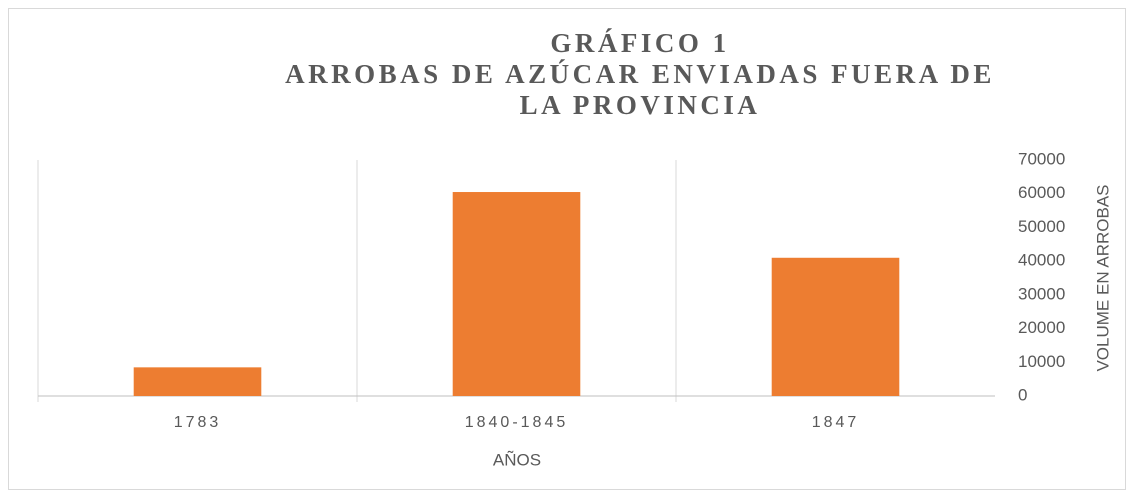 This screenshot has height=499, width=1136. I want to click on x-axis-title: AÑOS, so click(517, 459).